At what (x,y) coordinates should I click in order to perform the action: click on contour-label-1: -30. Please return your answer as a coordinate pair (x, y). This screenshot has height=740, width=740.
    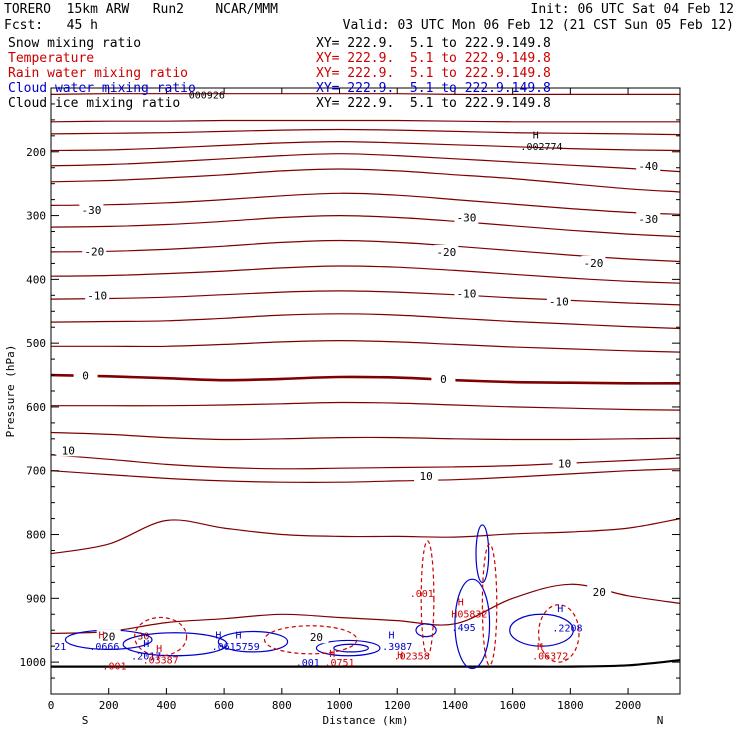
    Looking at the image, I should click on (91, 210).